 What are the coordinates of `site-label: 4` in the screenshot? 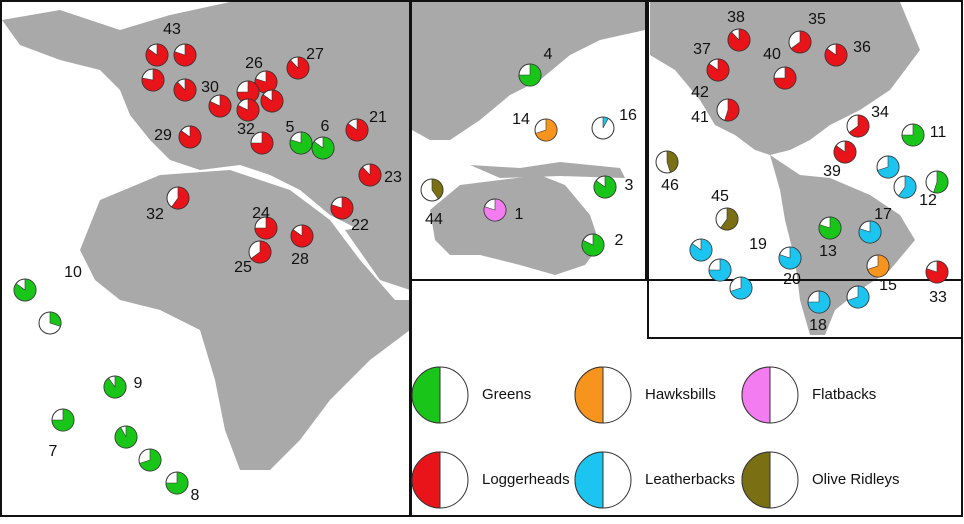 It's located at (548, 54).